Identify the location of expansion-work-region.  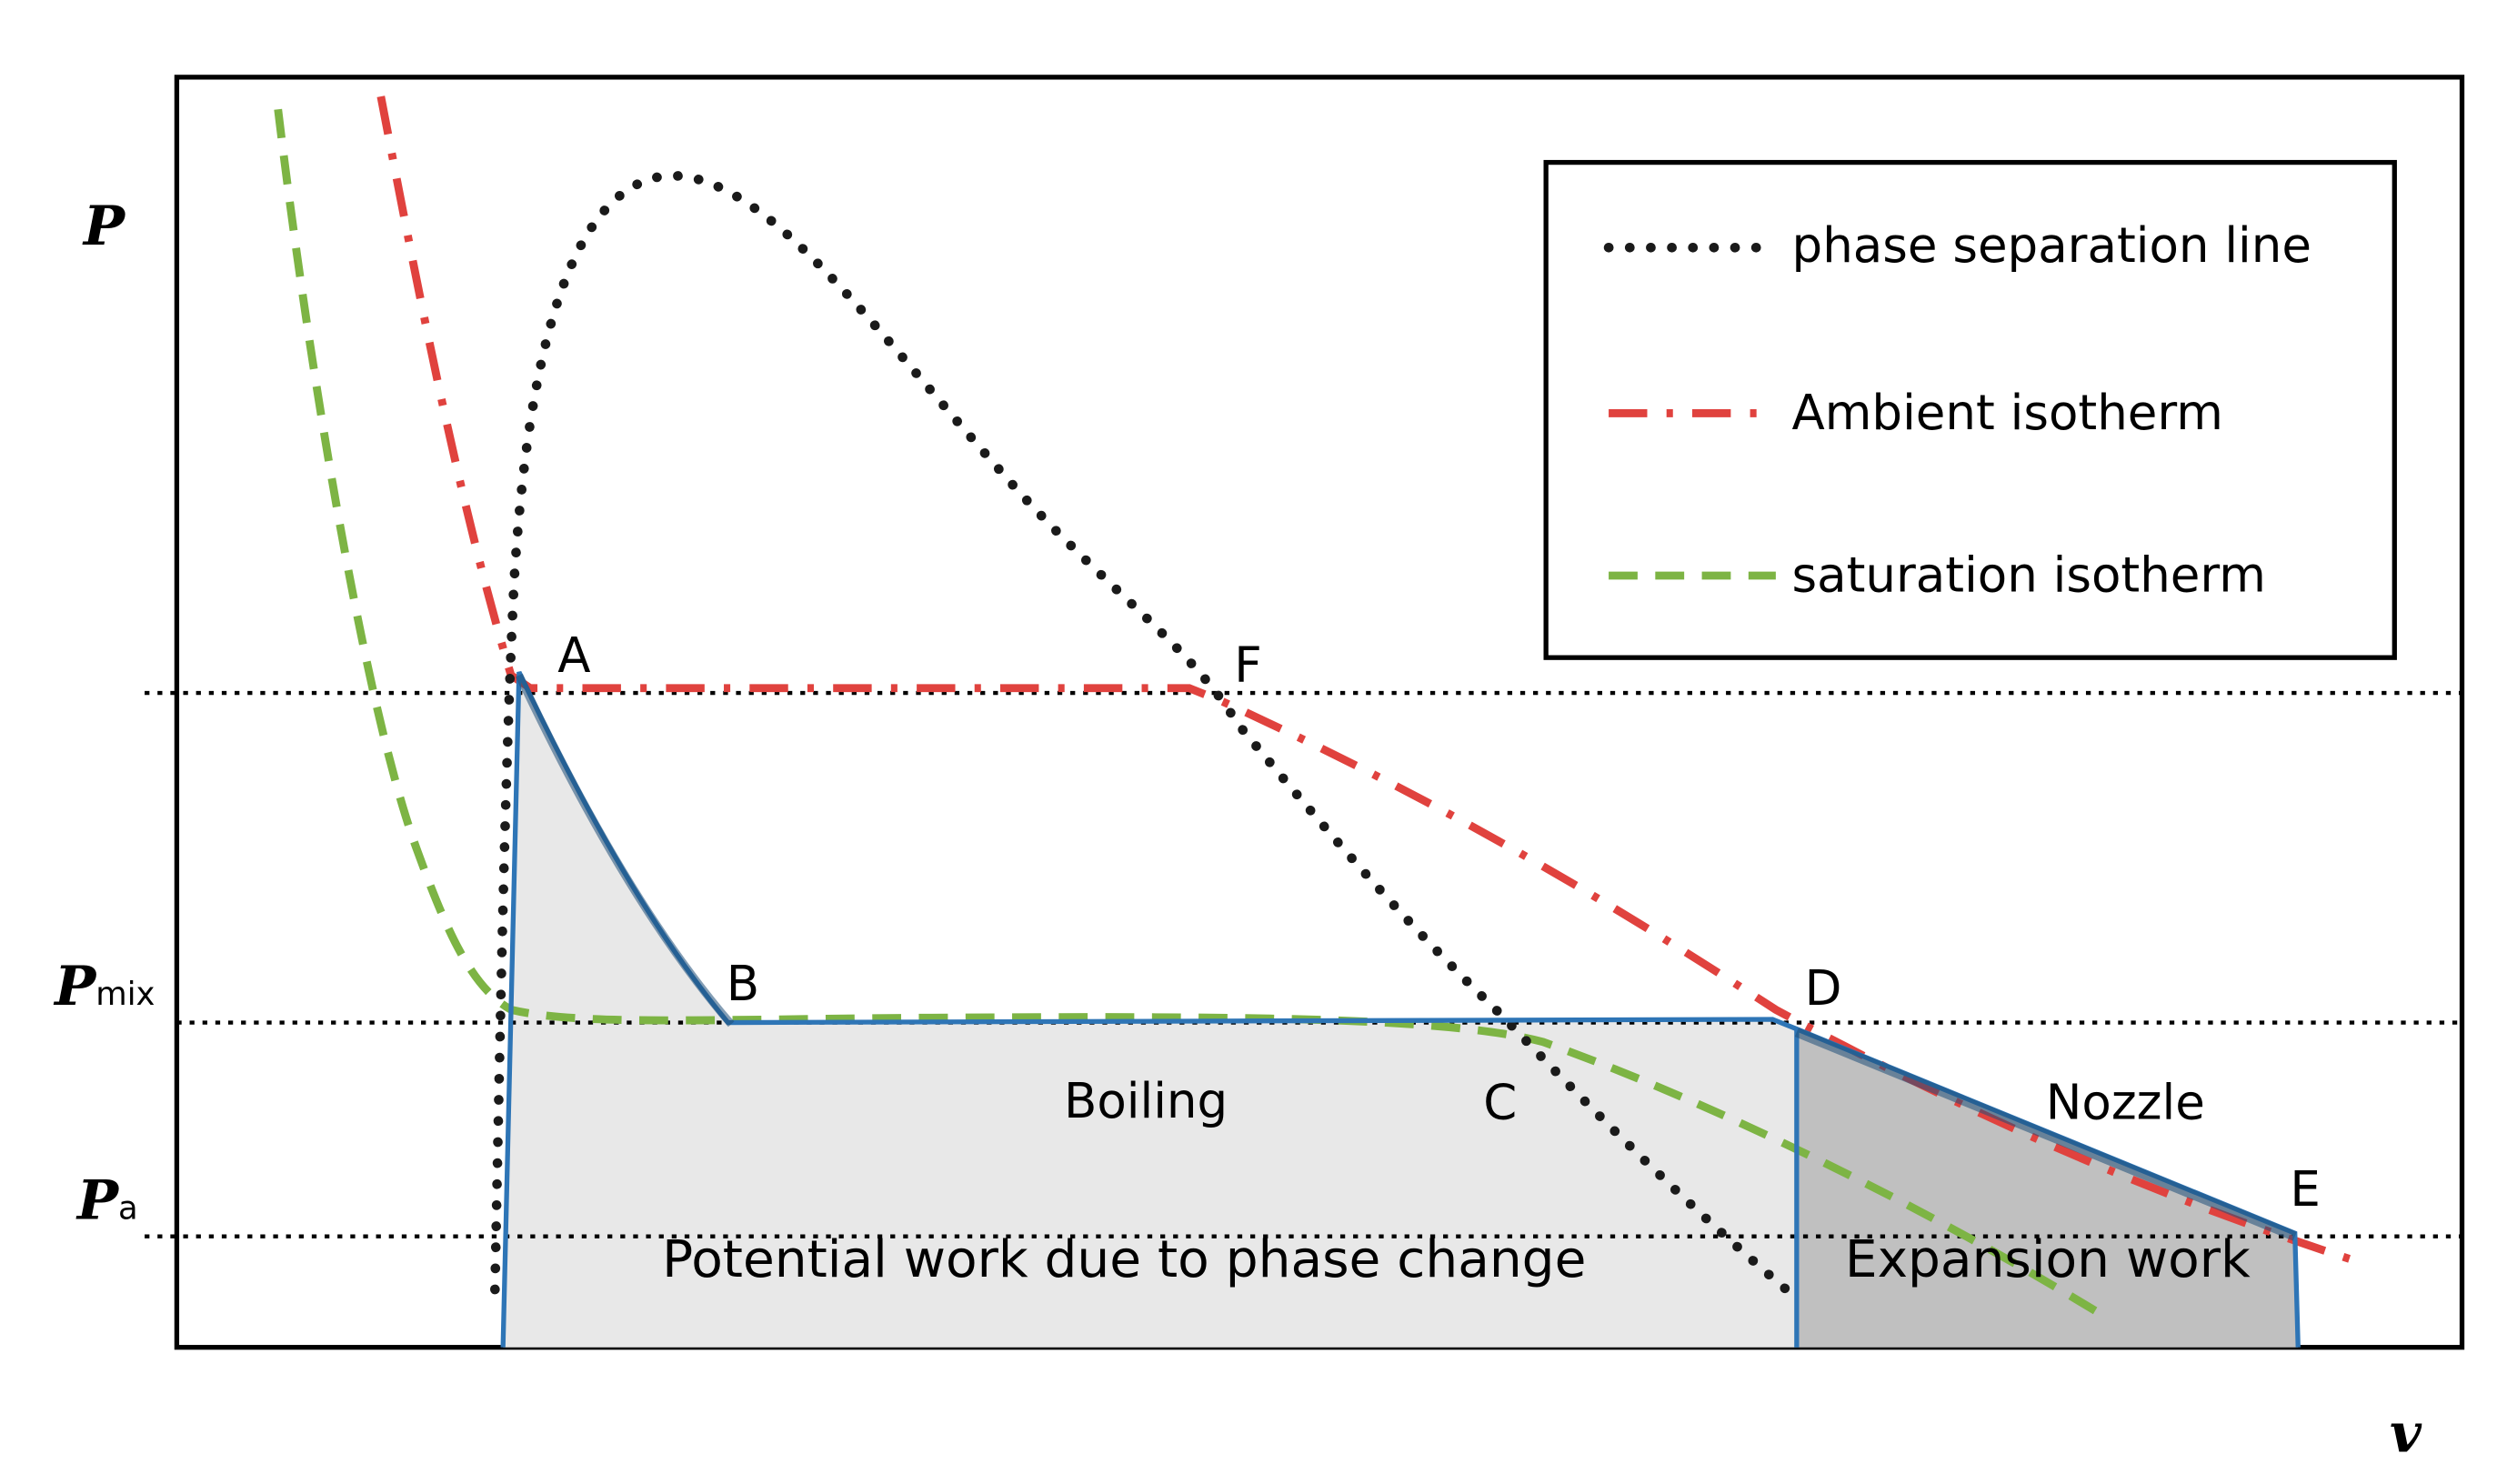
(2047, 1188).